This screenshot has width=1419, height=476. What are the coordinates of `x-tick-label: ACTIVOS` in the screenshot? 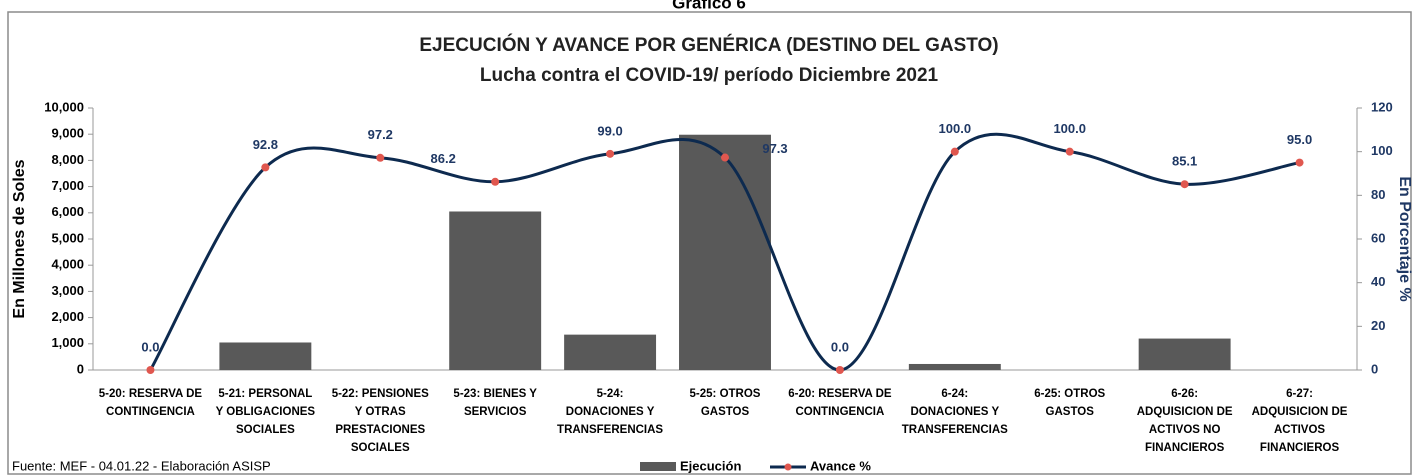 It's located at (1299, 430).